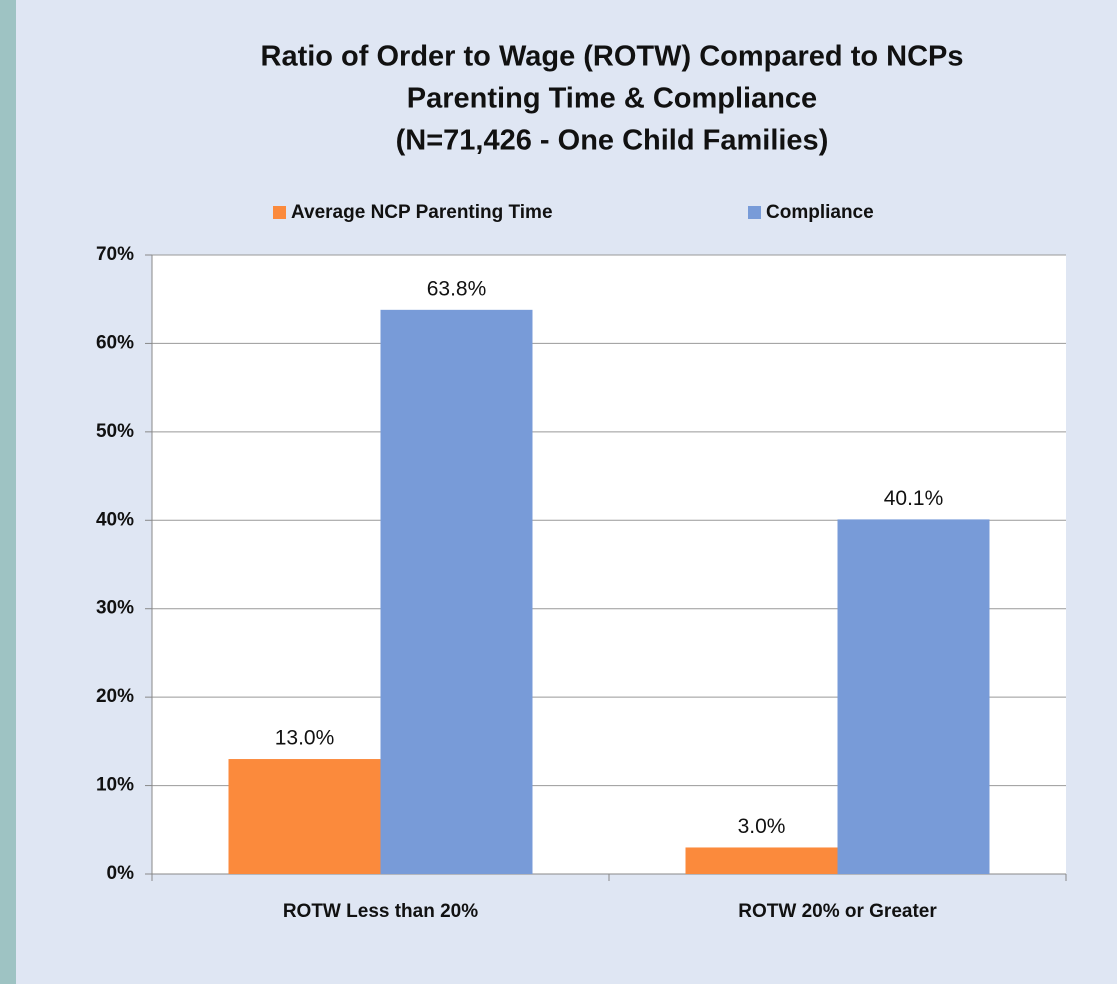 The height and width of the screenshot is (984, 1117). Describe the element at coordinates (762, 826) in the screenshot. I see `data-label: 3.0%` at that location.